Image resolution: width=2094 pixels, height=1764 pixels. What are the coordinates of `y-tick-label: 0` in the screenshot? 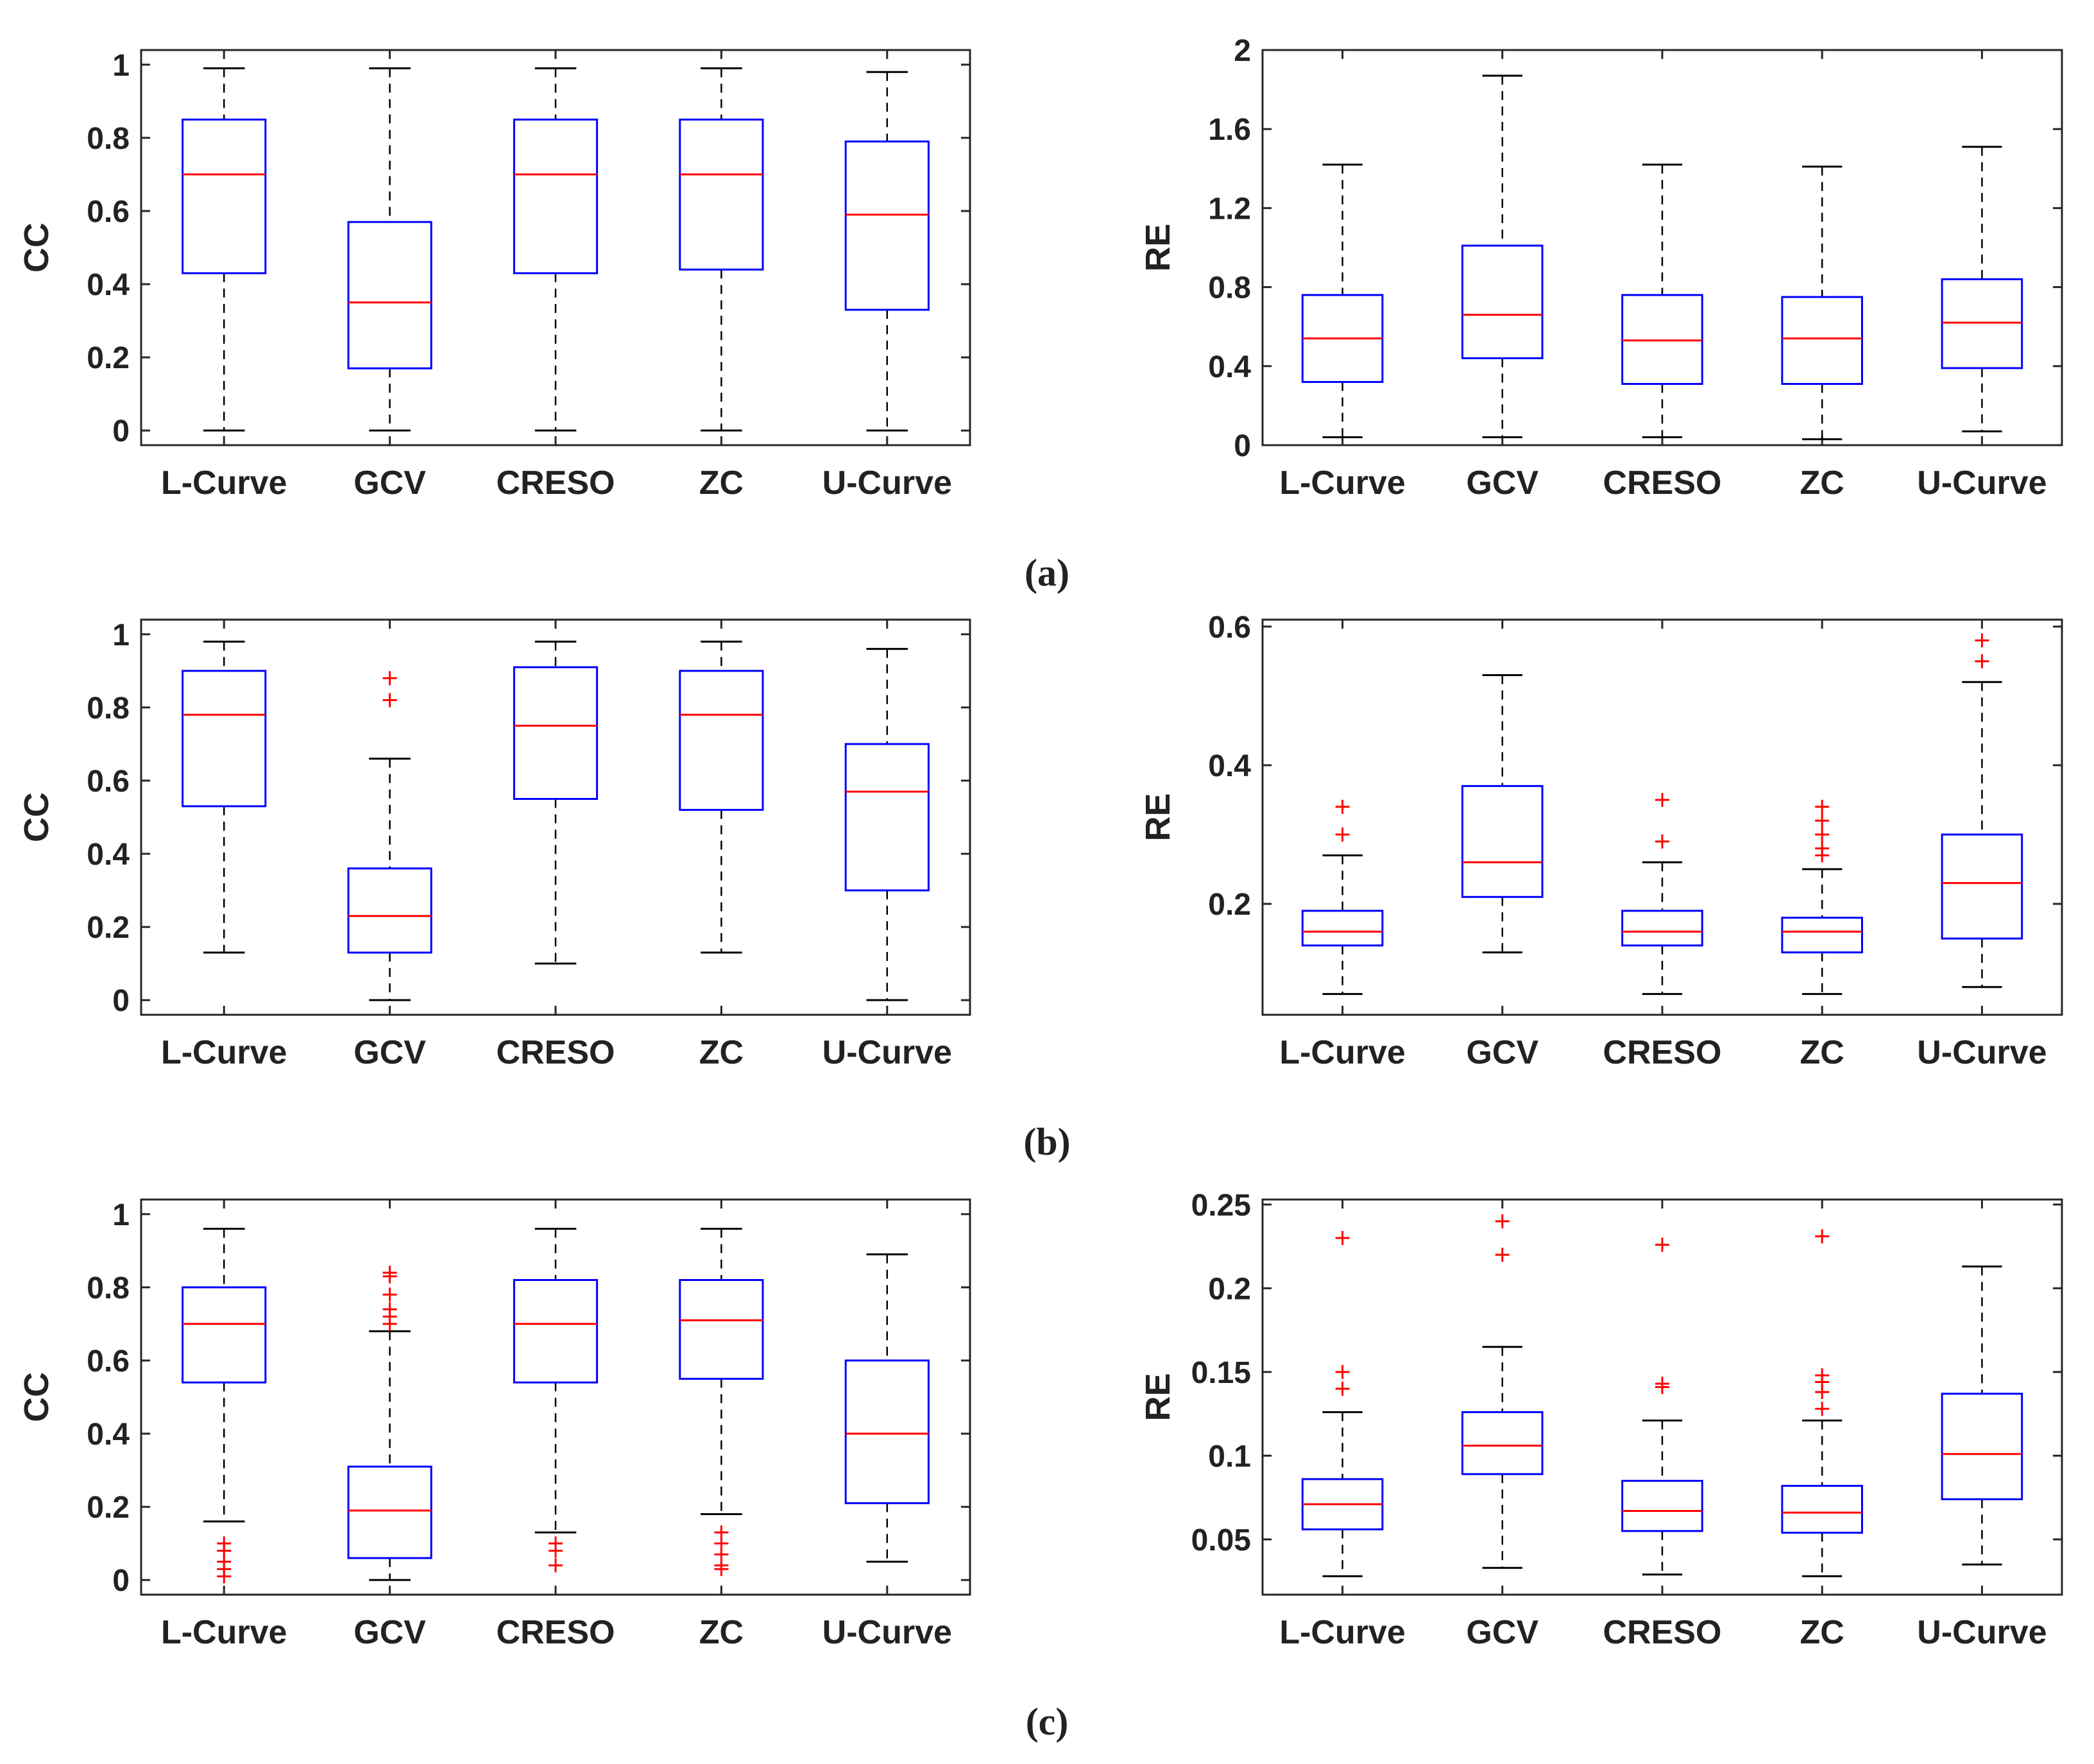 It's located at (121, 1581).